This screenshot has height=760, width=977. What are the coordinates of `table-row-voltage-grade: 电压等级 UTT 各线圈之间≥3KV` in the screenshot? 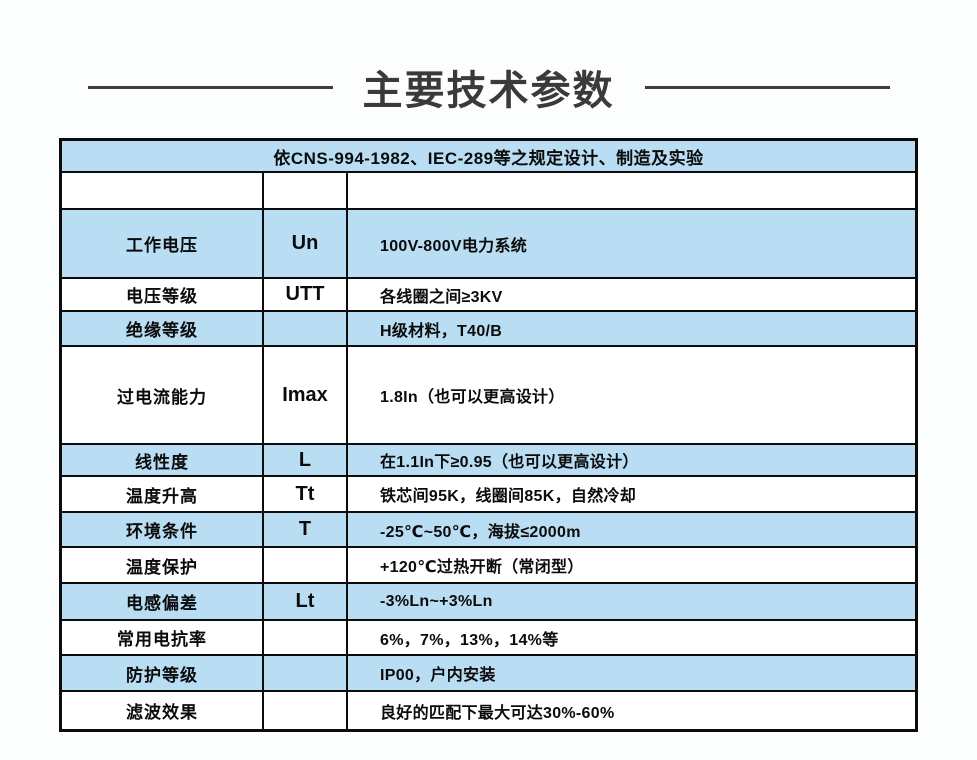 It's located at (488, 295).